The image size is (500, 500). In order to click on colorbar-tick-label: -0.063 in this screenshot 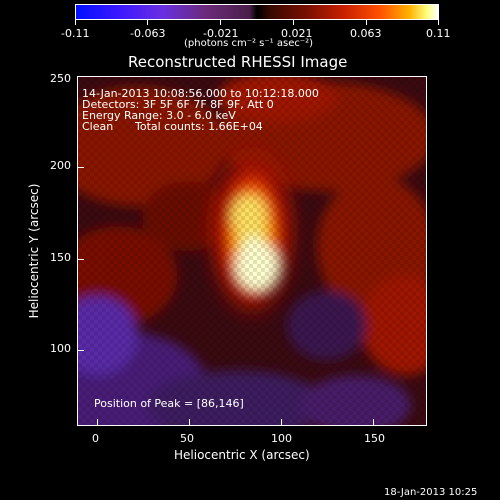, I will do `click(148, 33)`.